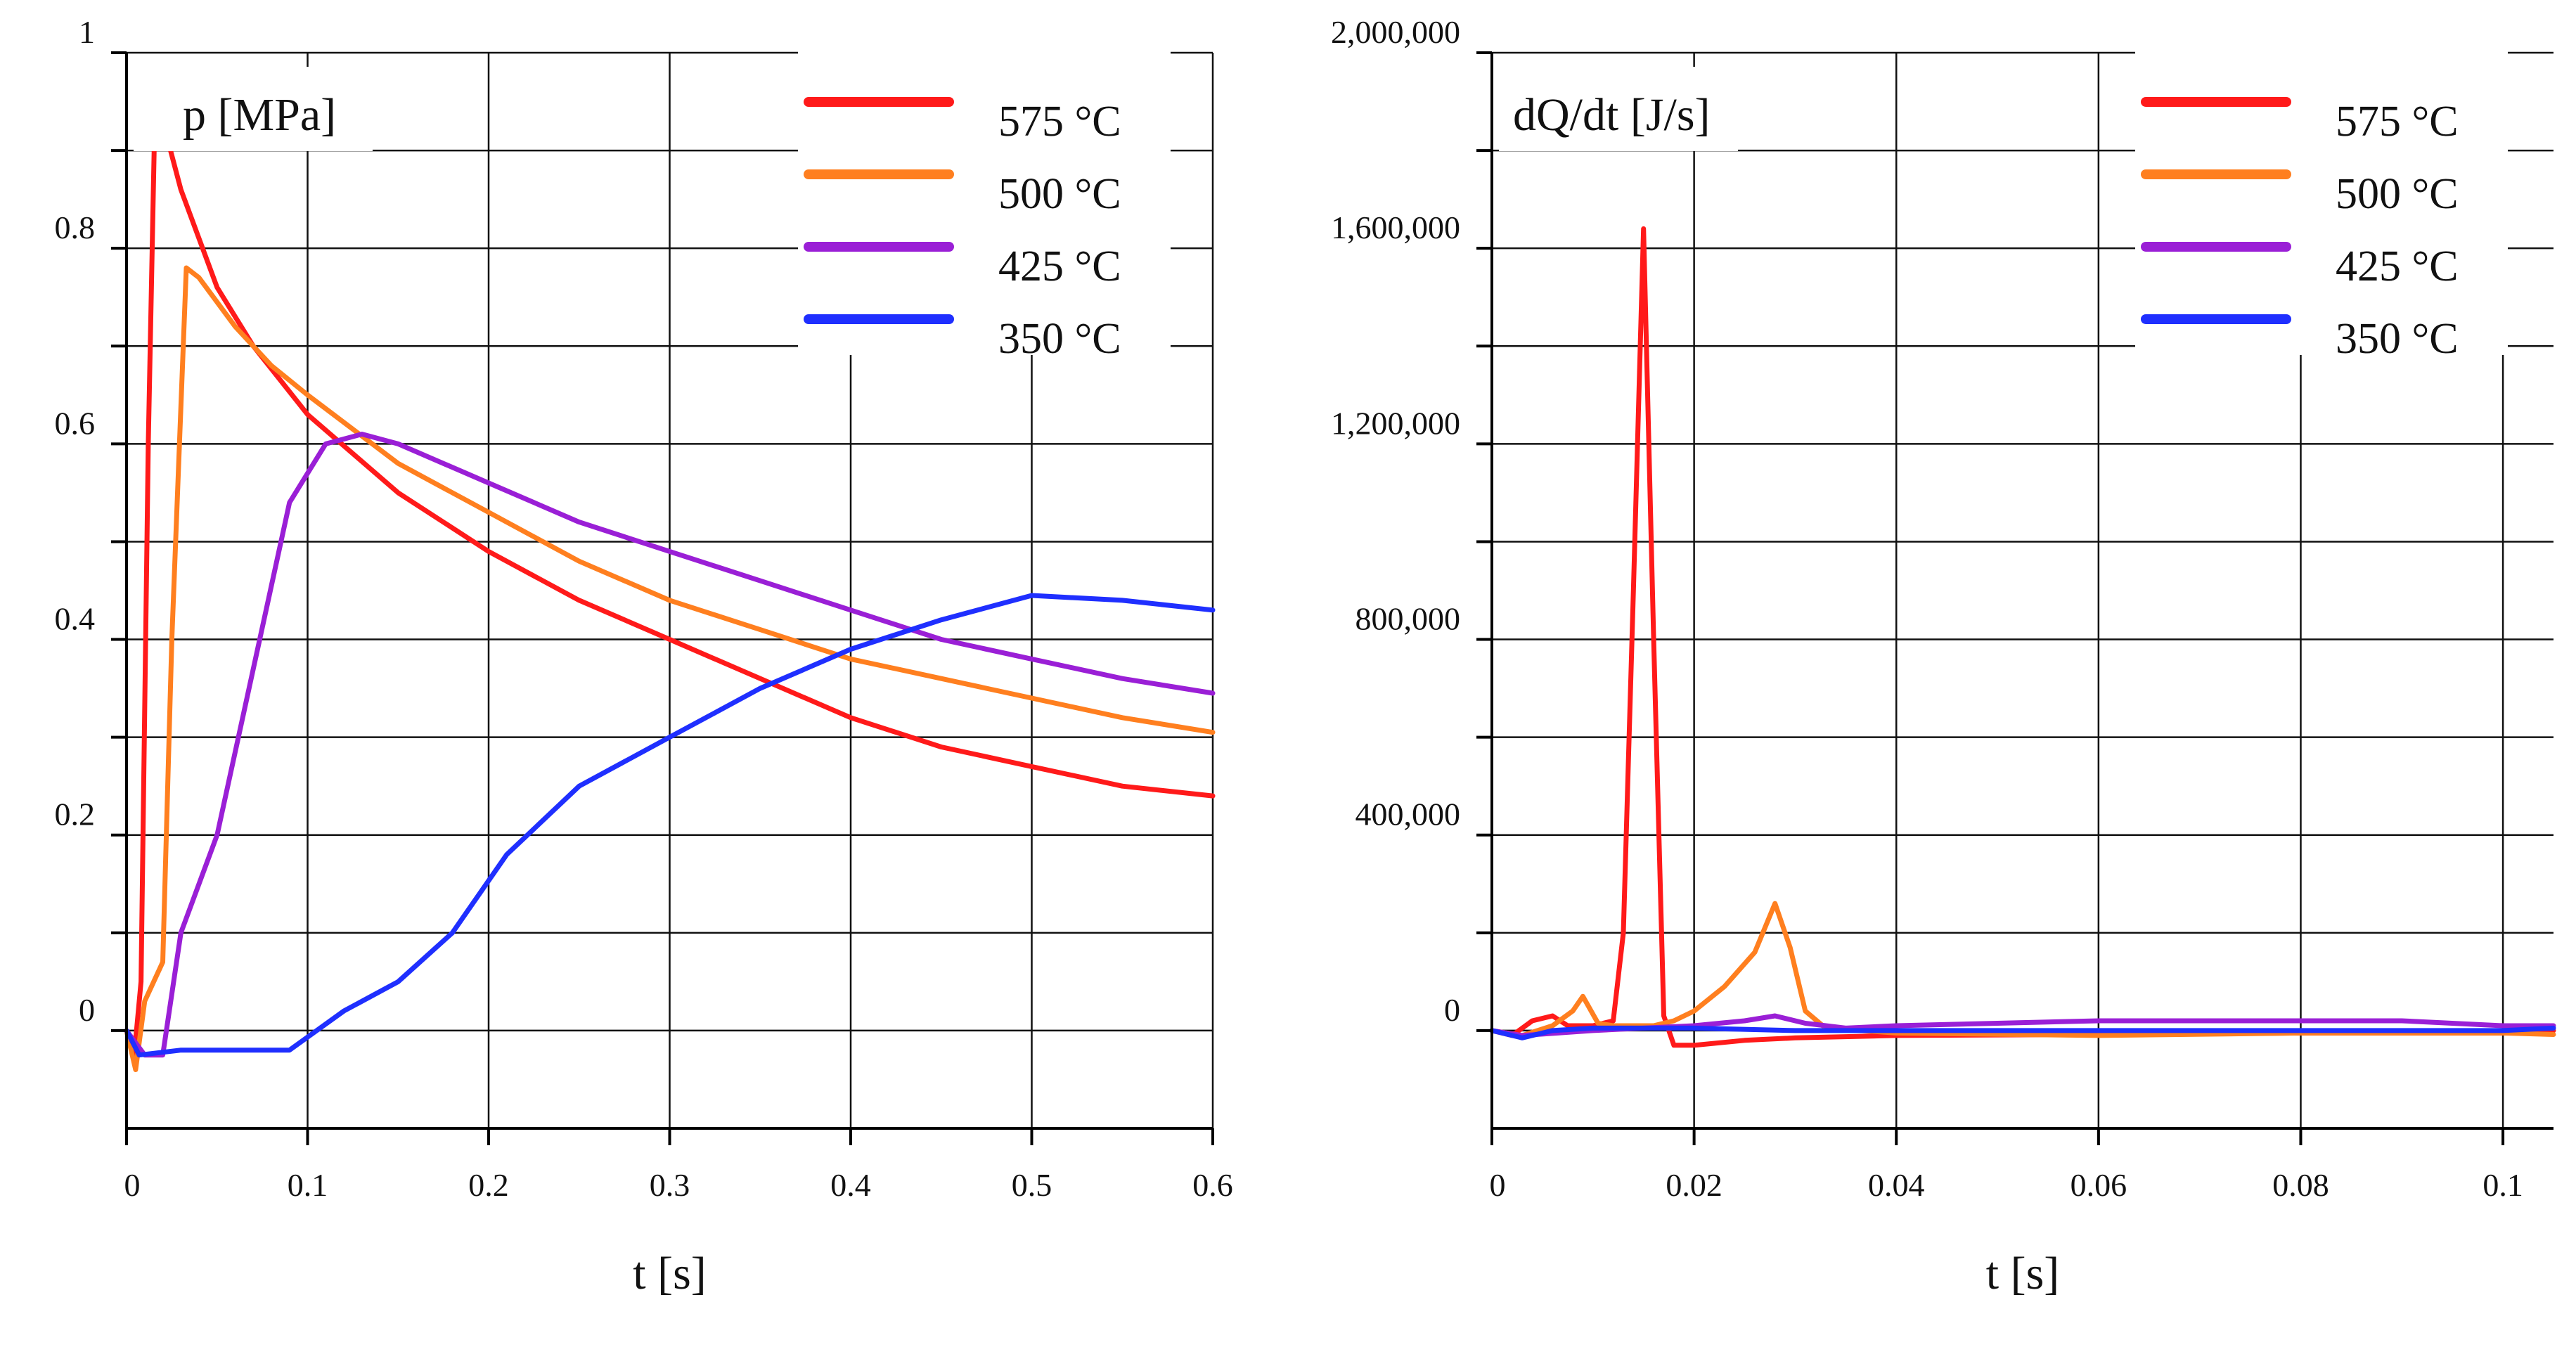 The image size is (2576, 1347). I want to click on x-tick-label: 0.3, so click(670, 1185).